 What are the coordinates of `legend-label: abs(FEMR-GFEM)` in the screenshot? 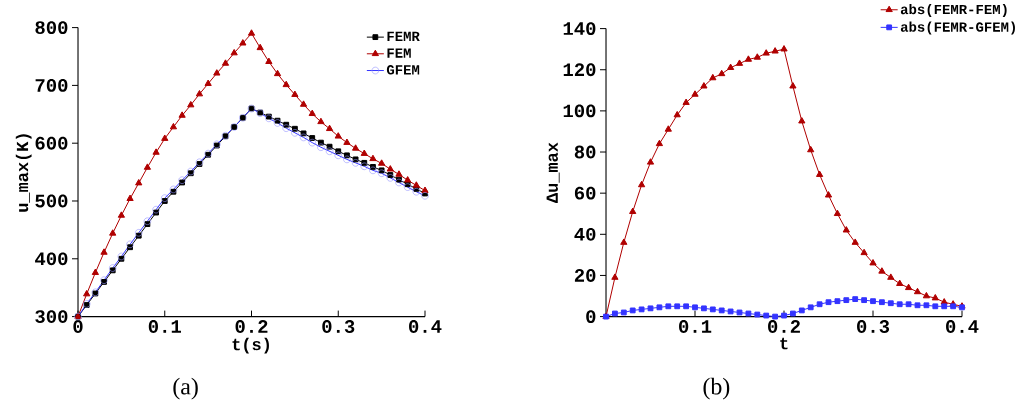 It's located at (957, 28).